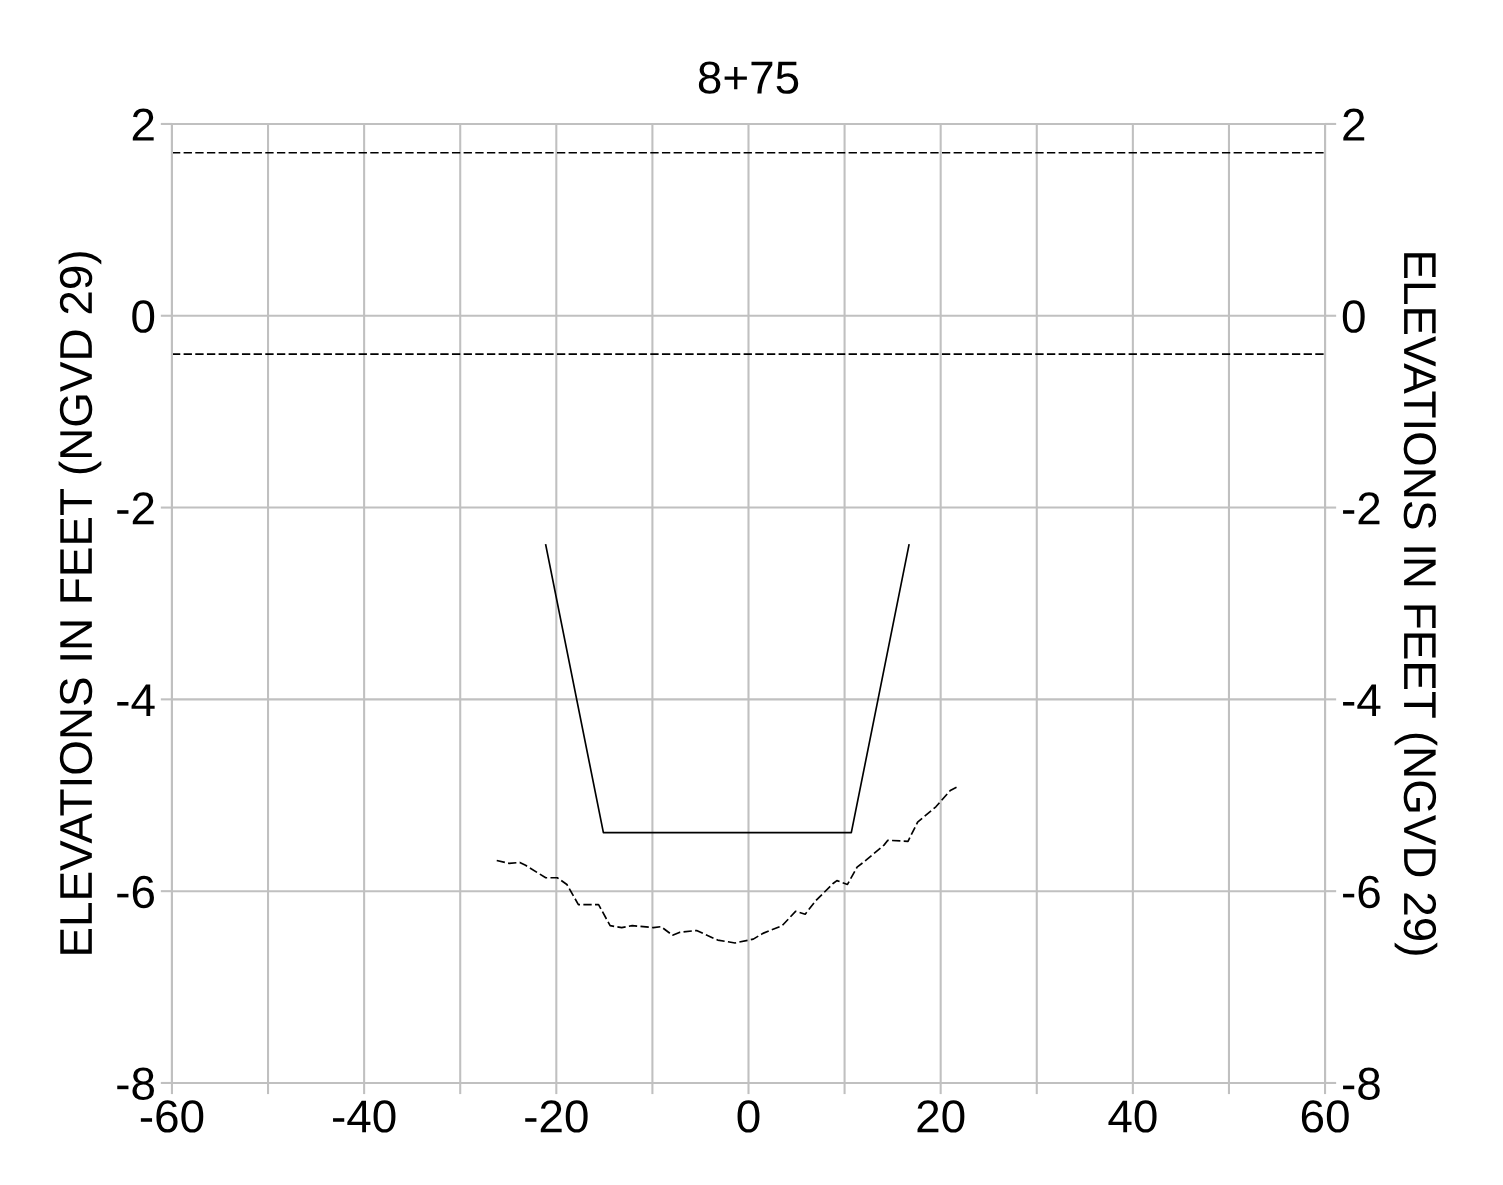 The width and height of the screenshot is (1503, 1185). What do you see at coordinates (1361, 508) in the screenshot?
I see `y2-tick-label: -2` at bounding box center [1361, 508].